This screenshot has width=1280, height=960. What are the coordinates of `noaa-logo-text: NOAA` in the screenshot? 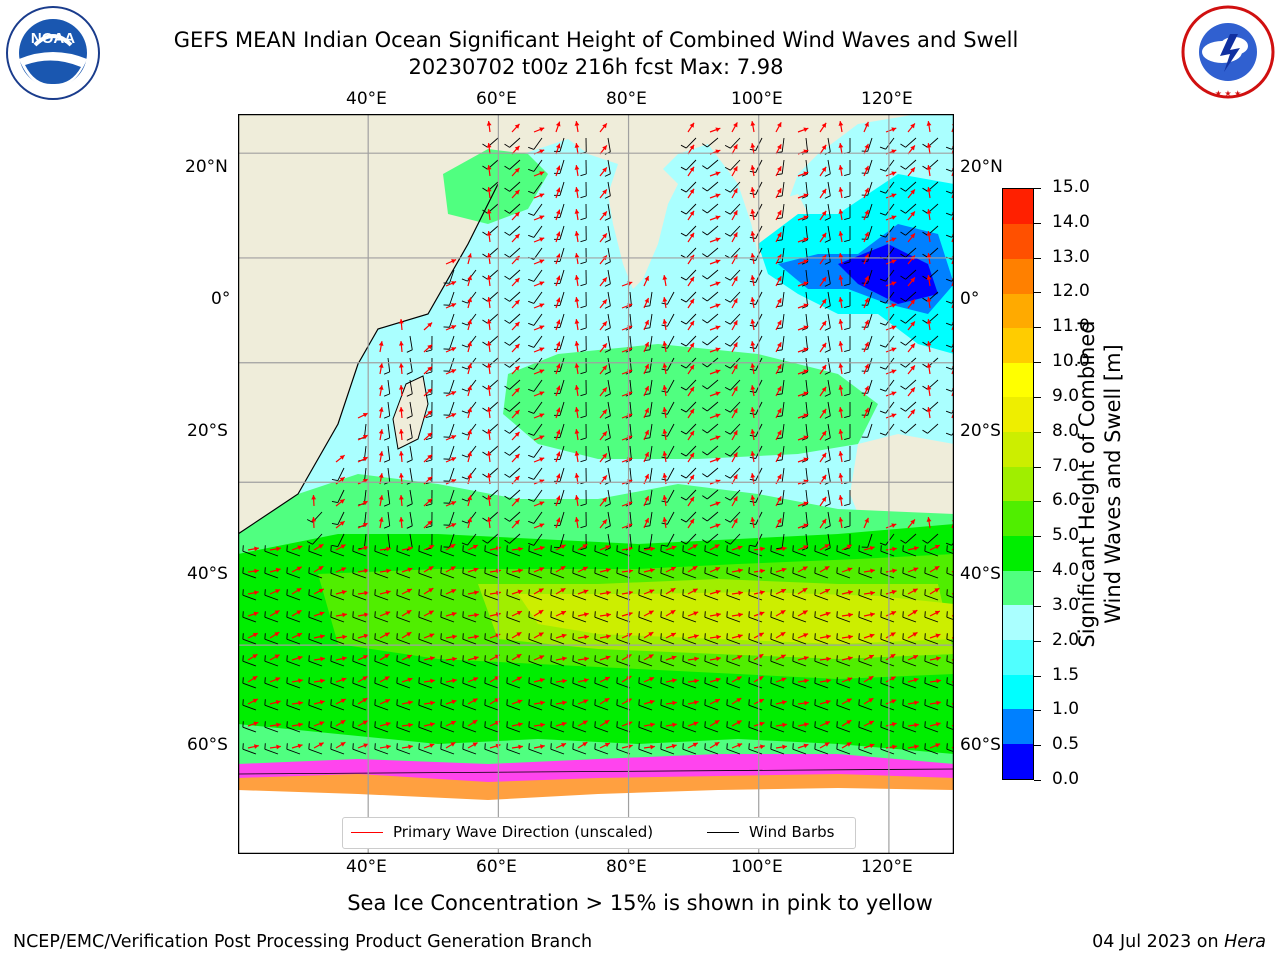 It's located at (53, 38).